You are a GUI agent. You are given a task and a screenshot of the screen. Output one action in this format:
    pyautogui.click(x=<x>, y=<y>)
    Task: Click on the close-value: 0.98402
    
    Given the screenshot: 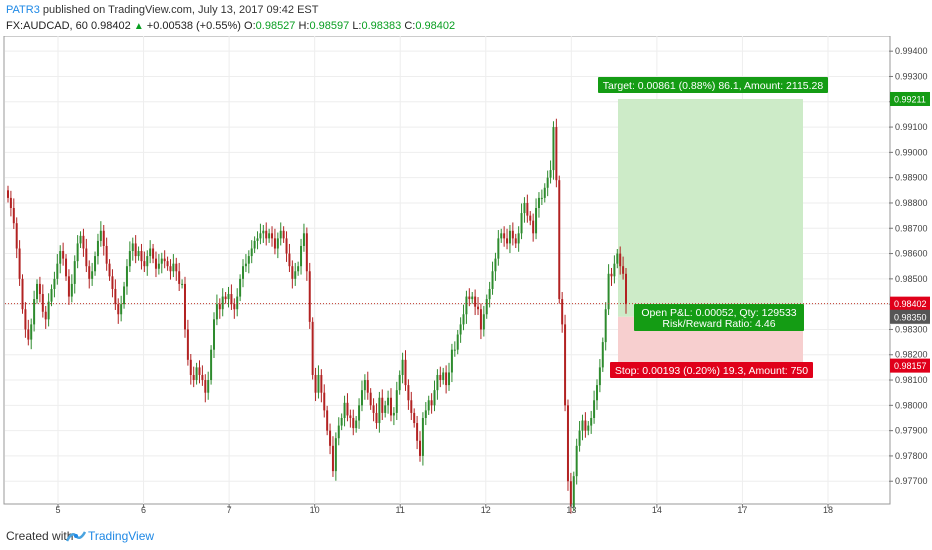 What is the action you would take?
    pyautogui.click(x=435, y=26)
    